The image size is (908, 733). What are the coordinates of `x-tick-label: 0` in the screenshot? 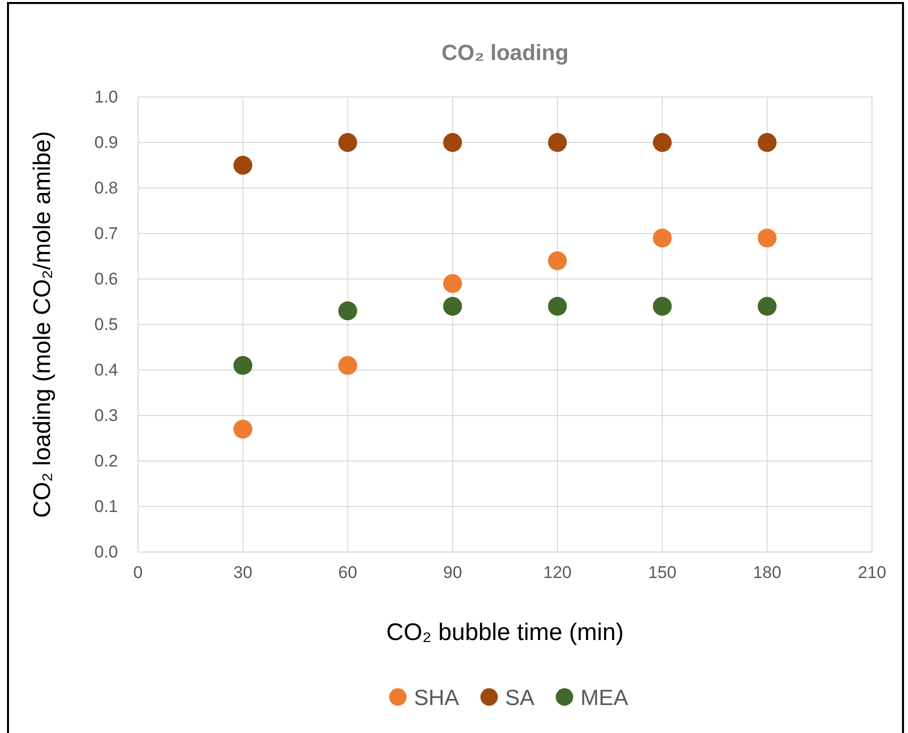 It's located at (138, 572).